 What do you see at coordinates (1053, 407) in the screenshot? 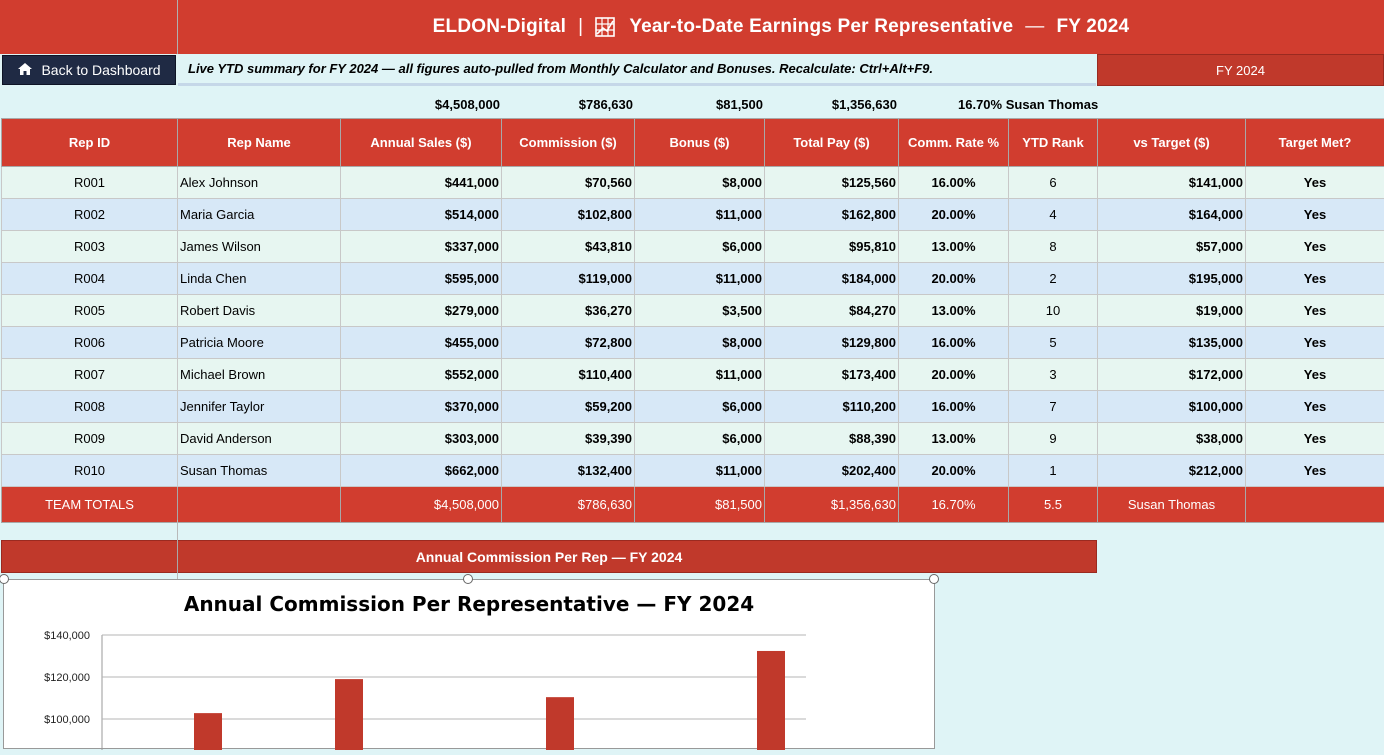
I see `table-cell: 7` at bounding box center [1053, 407].